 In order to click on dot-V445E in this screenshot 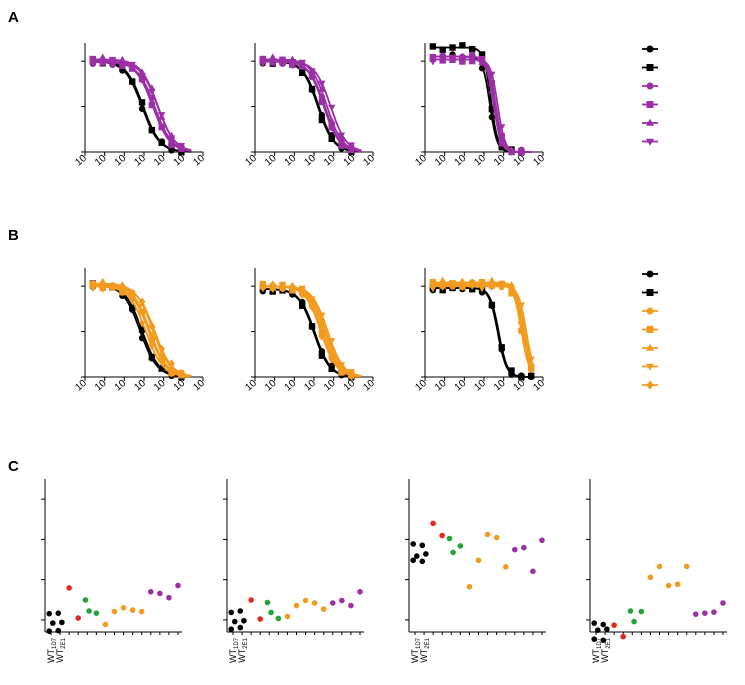, I will do `click(487, 534)`.